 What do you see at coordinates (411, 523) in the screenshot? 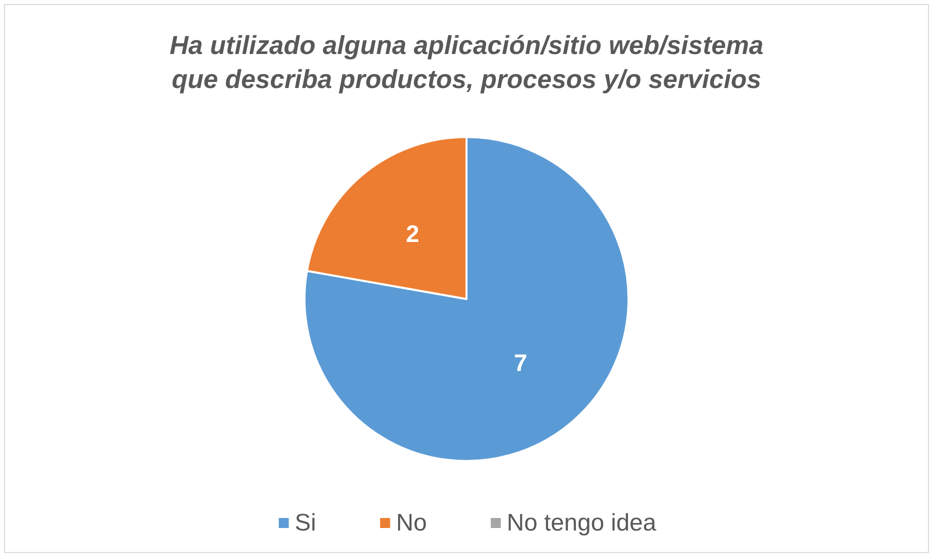
I see `legend-label: No` at bounding box center [411, 523].